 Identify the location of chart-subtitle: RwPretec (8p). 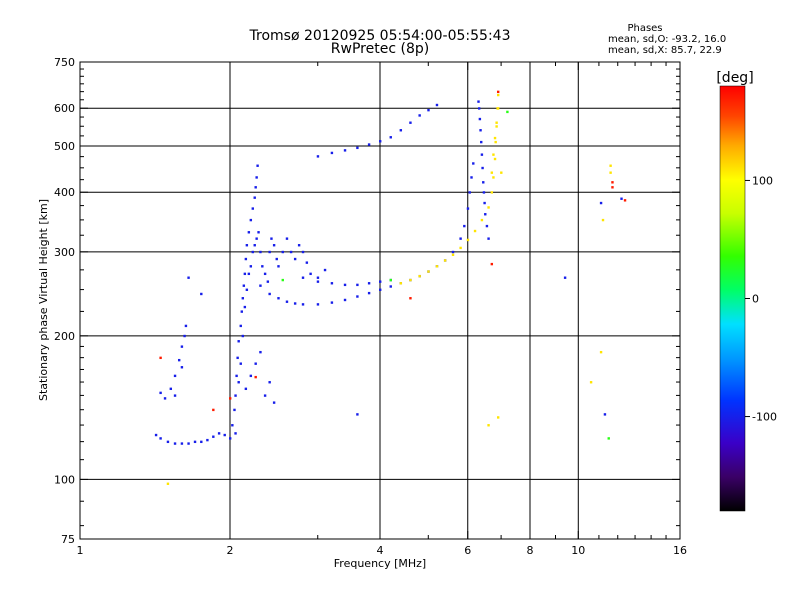
(380, 49).